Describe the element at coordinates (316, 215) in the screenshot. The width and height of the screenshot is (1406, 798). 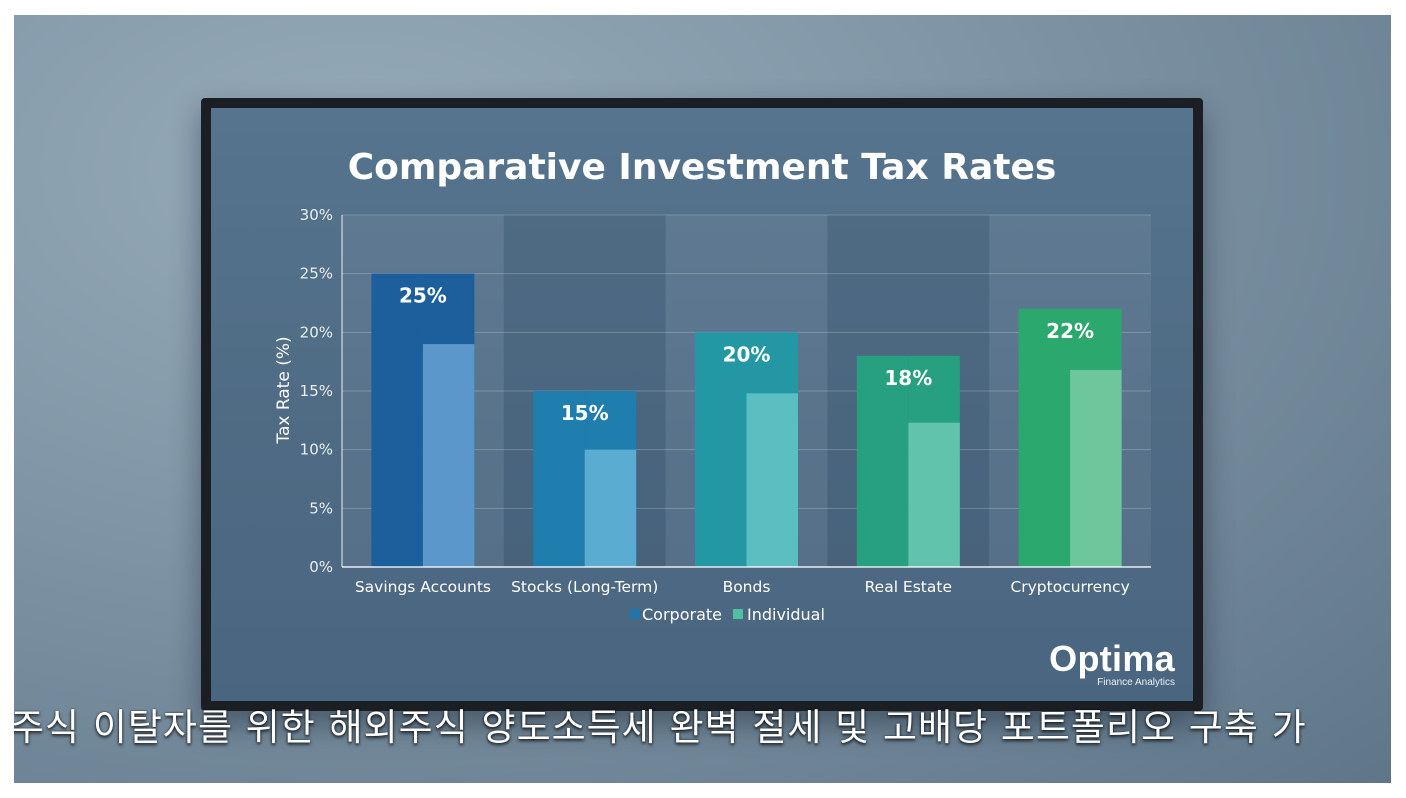
I see `y-tick-label: 30%` at that location.